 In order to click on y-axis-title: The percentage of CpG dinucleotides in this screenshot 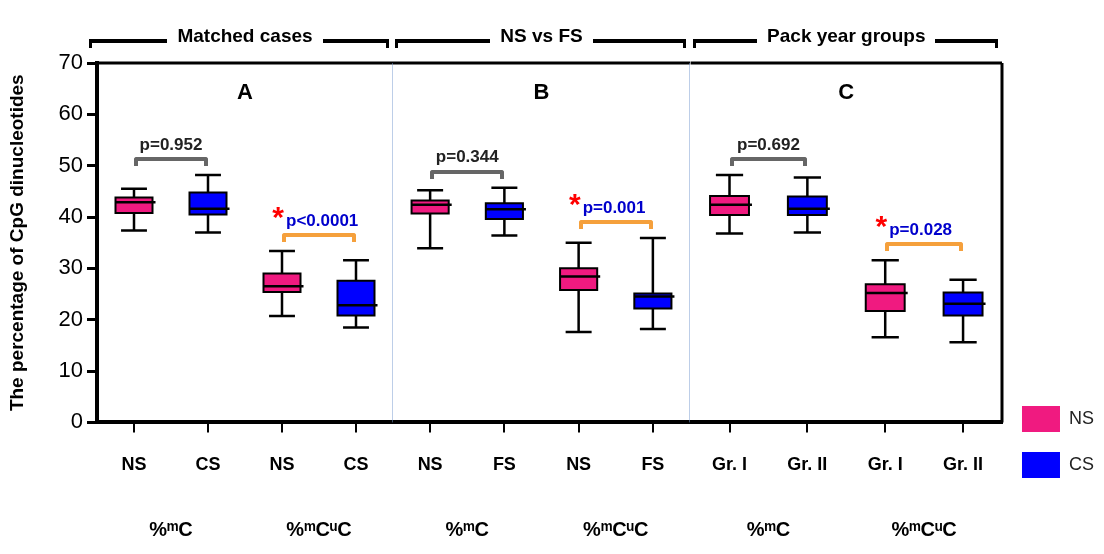, I will do `click(16, 243)`.